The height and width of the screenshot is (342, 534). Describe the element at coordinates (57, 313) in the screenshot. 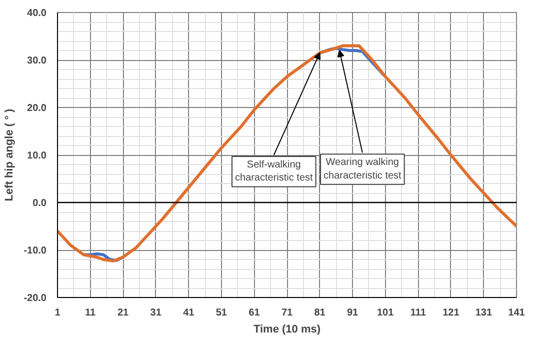

I see `x-tick-label: 1` at that location.